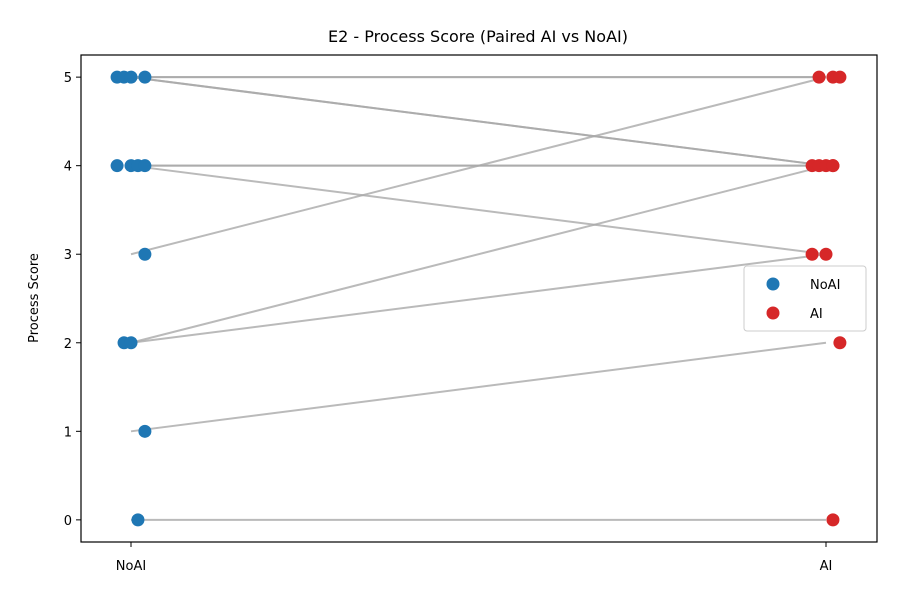  What do you see at coordinates (826, 566) in the screenshot?
I see `x-tick-label: AI` at bounding box center [826, 566].